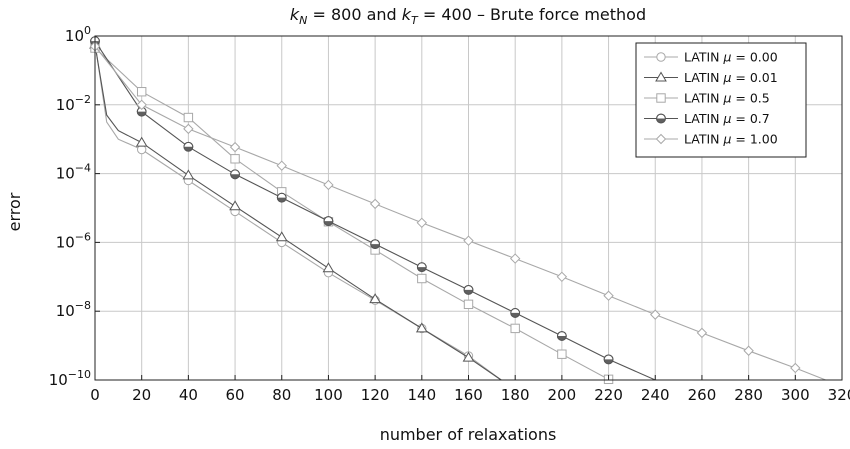  I want to click on y-axis: 10⁰ 10⁻² 10⁻⁴ 10⁻⁶ 10⁻⁸ 10⁻¹⁰, so click(74, 206).